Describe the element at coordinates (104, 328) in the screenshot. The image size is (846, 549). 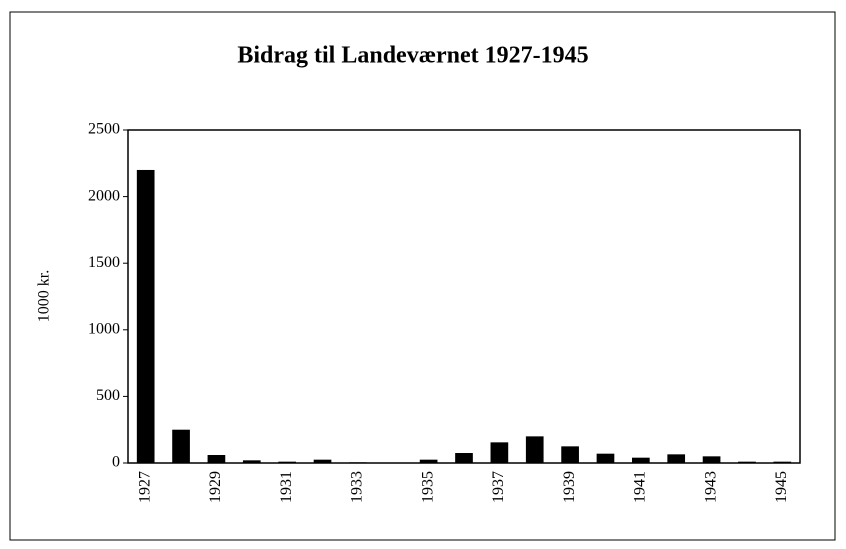
I see `y-tick-label: 1000` at that location.